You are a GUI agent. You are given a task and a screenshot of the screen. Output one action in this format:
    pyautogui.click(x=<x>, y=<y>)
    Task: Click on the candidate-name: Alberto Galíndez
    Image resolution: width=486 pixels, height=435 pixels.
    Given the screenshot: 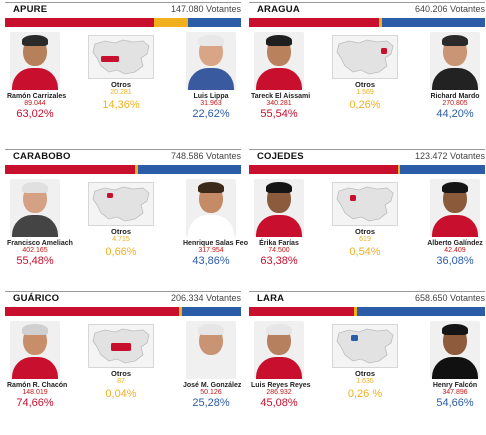 What is the action you would take?
    pyautogui.click(x=455, y=243)
    